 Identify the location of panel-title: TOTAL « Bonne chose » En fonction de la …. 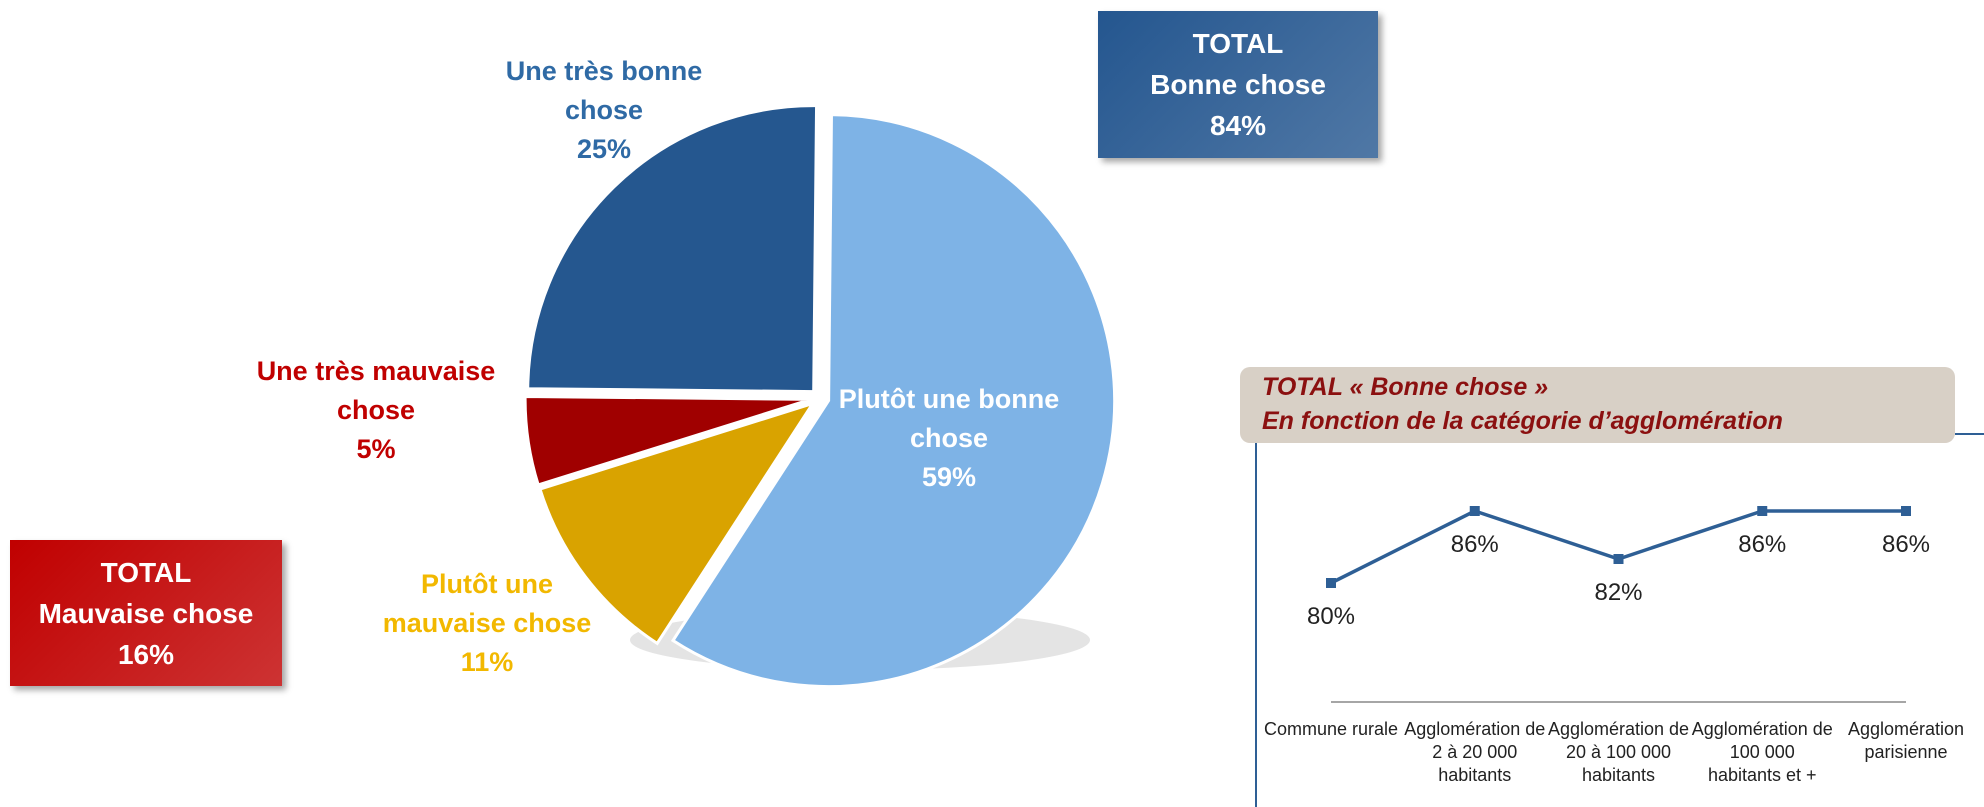
(1522, 404).